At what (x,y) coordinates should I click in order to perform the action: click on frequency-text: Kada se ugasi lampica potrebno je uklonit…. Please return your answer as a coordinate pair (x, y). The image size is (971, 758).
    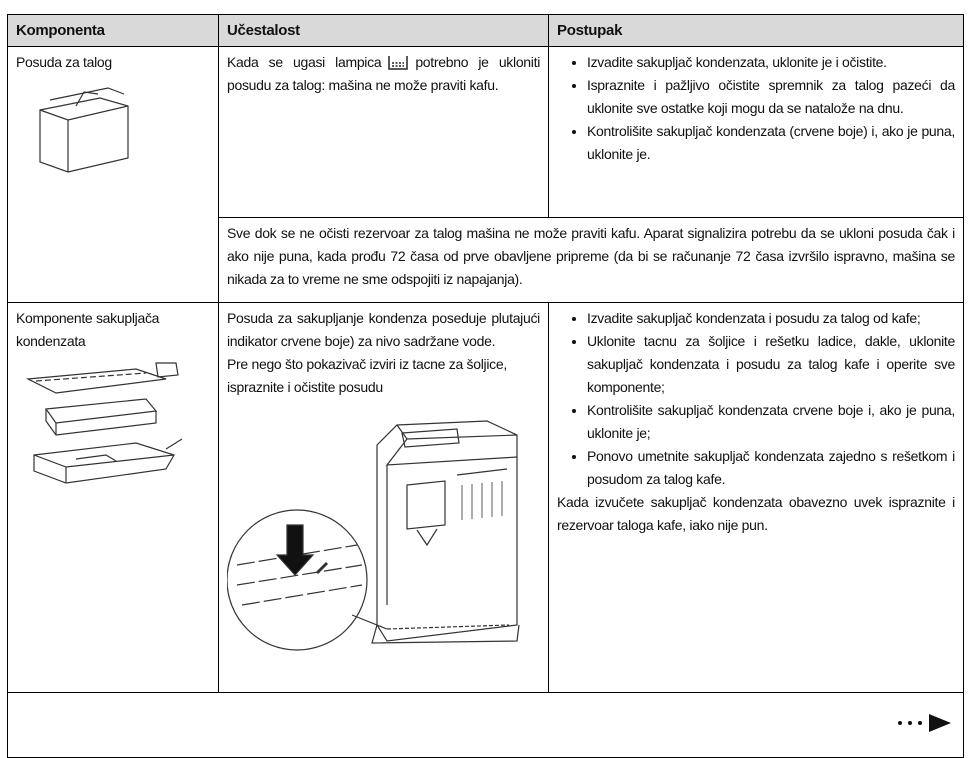
    Looking at the image, I should click on (383, 74).